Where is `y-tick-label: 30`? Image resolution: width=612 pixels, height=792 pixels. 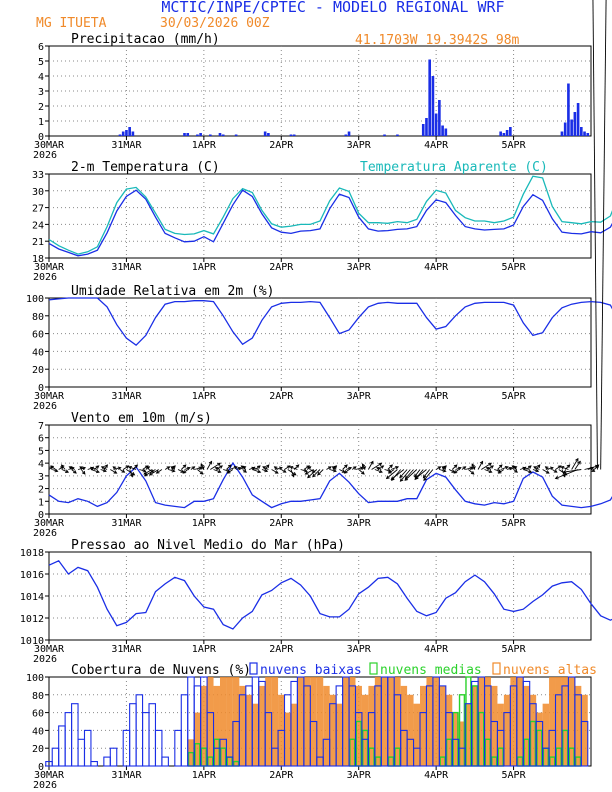 y-tick-label: 30 is located at coordinates (38, 192).